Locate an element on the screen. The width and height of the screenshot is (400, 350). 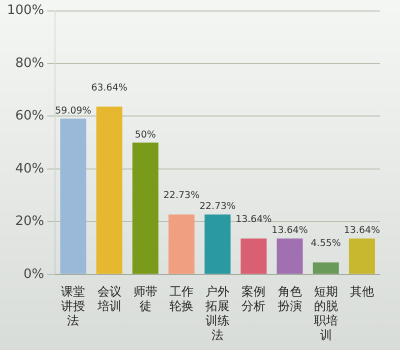
y-tick-label: 20% is located at coordinates (29, 222).